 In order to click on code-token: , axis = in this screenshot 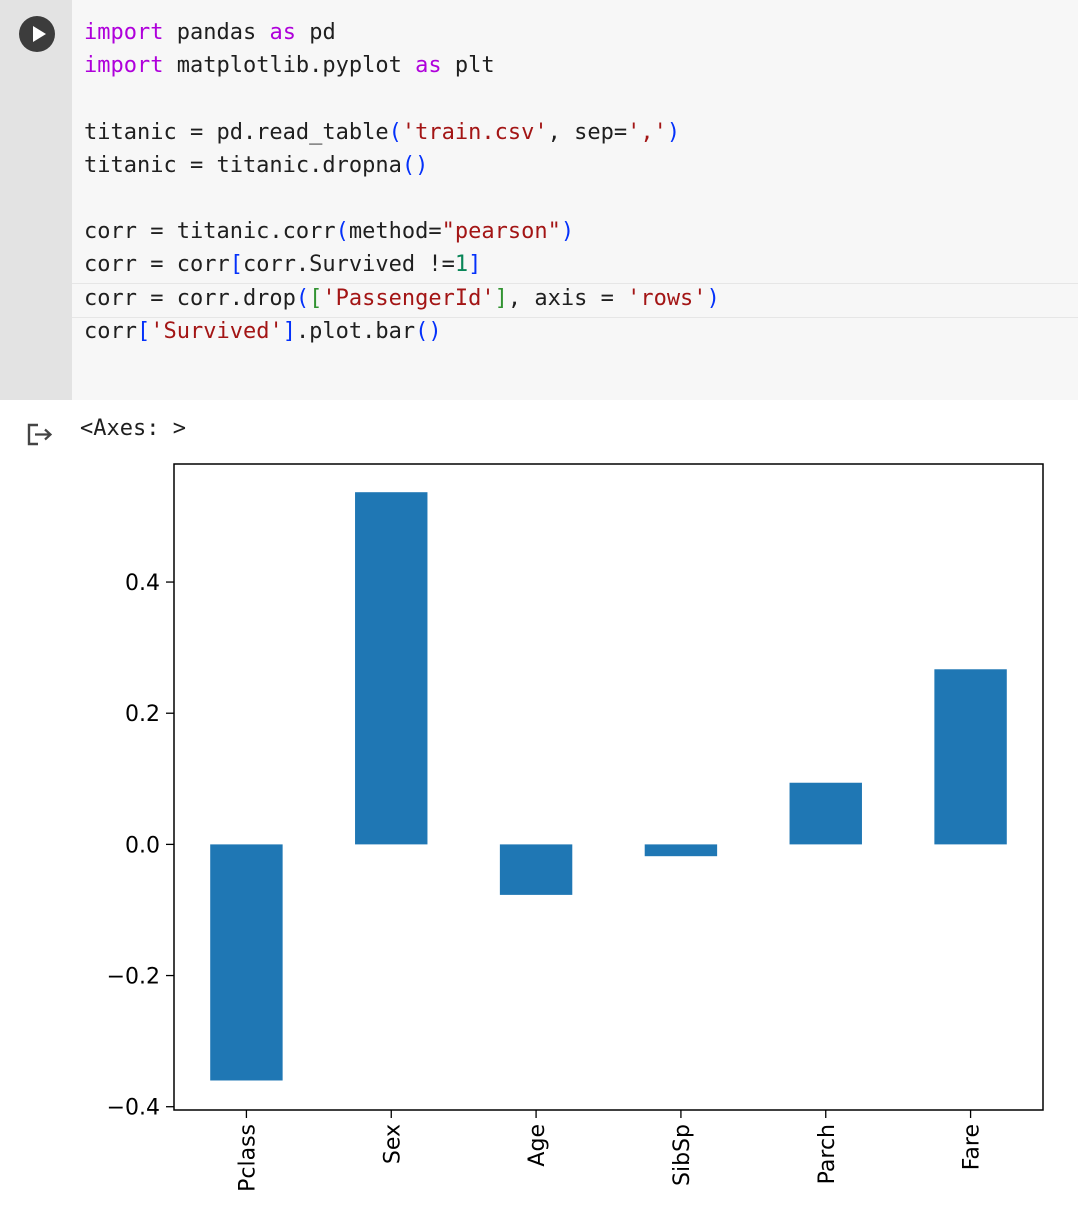, I will do `click(567, 298)`.